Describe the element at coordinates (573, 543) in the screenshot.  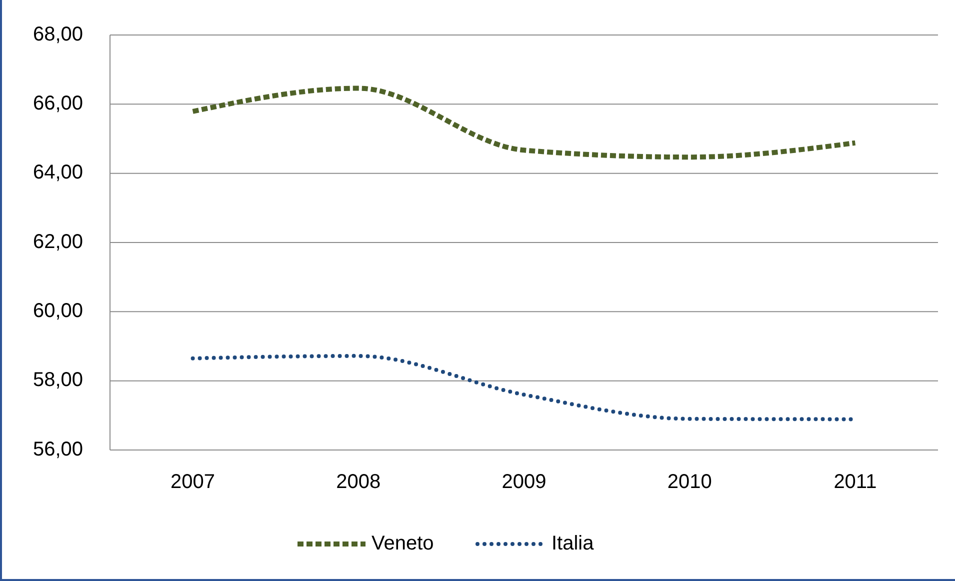
I see `legend-label: Italia` at that location.